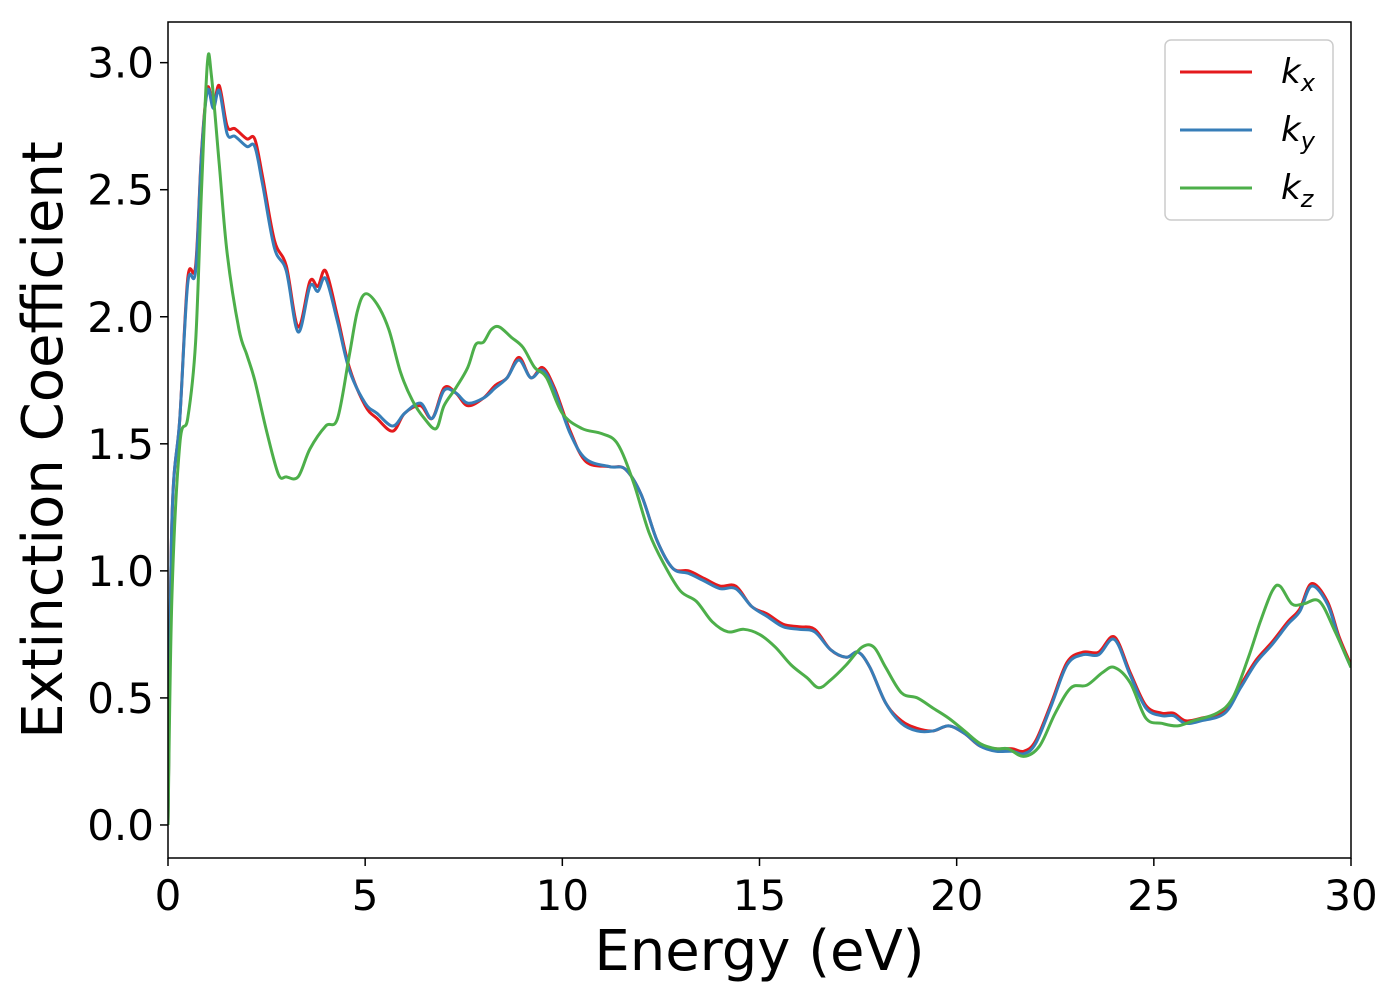  I want to click on y-axis-ticks: 0.0 0.5 1.0 1.5 2.0 2.5 3.0, so click(127, 444).